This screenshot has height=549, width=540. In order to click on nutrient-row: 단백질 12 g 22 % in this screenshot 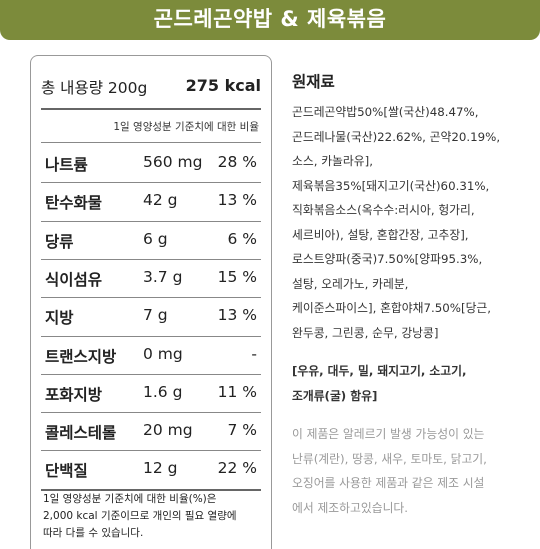, I will do `click(151, 470)`.